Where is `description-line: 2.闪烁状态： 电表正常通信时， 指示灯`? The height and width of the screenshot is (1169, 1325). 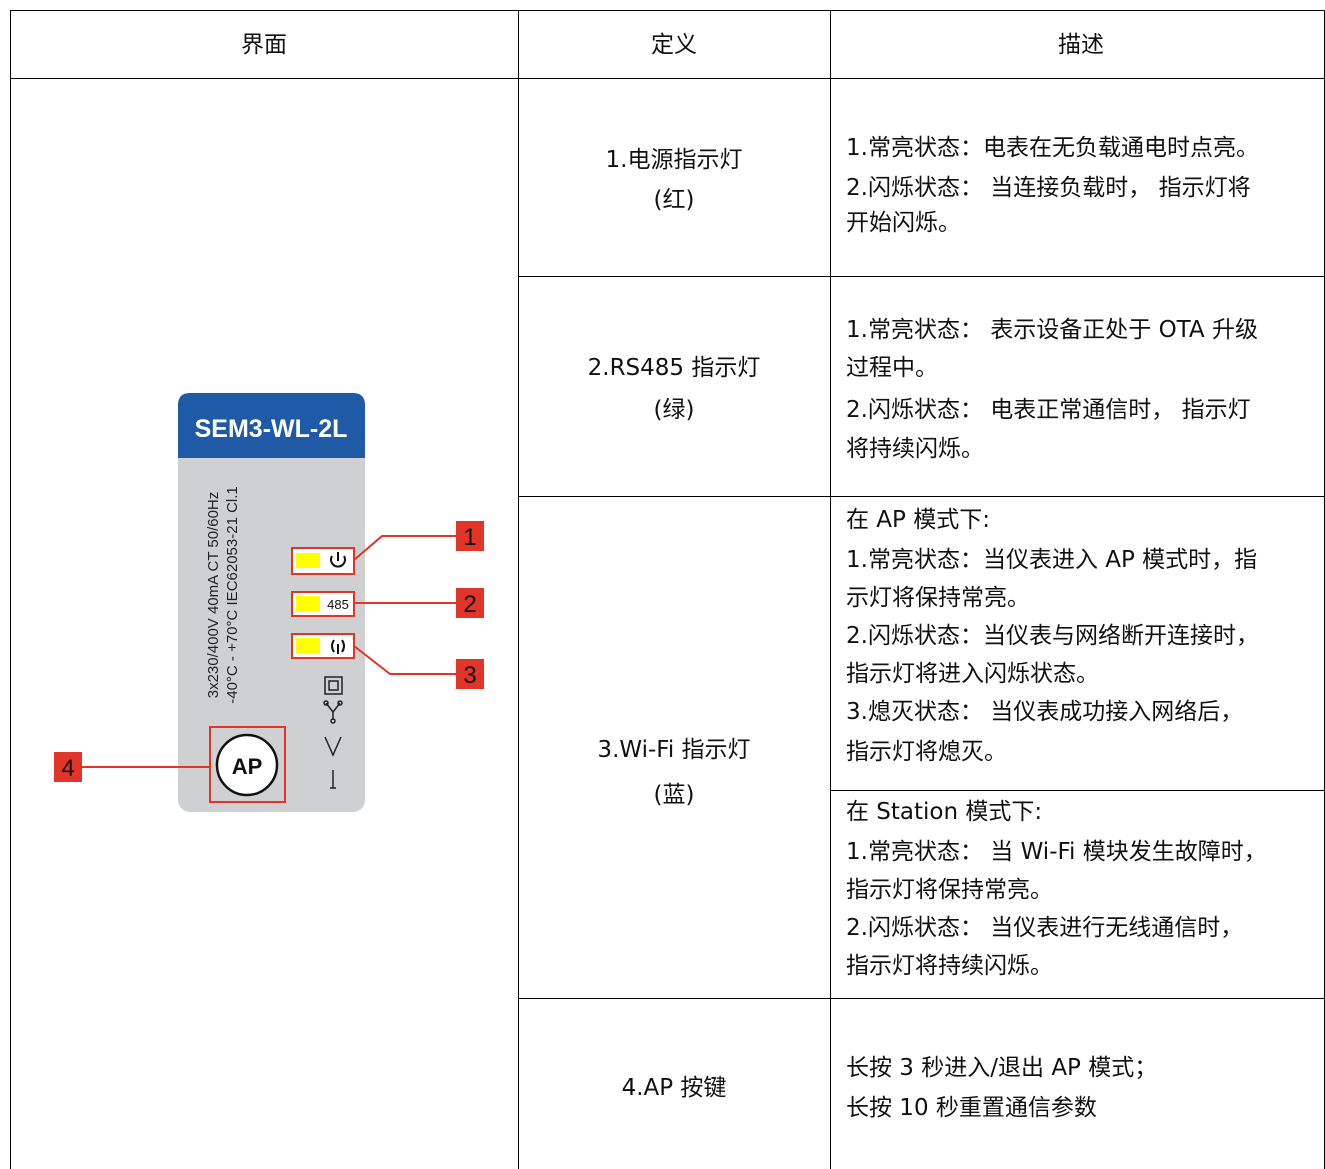
description-line: 2.闪烁状态： 电表正常通信时， 指示灯 is located at coordinates (1048, 410).